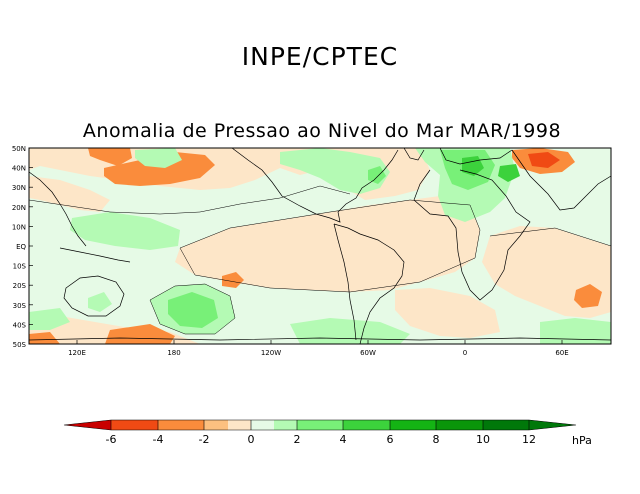 This screenshot has width=640, height=494. I want to click on lon-label: 60E, so click(561, 353).